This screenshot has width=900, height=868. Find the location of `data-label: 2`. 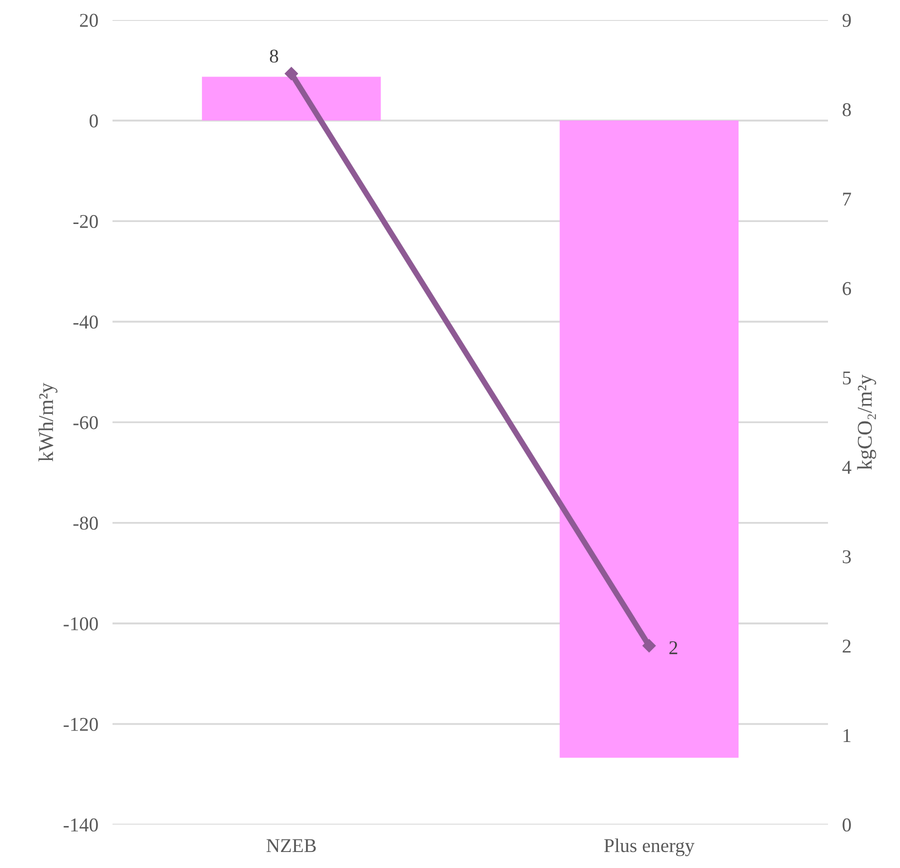

data-label: 2 is located at coordinates (673, 647).